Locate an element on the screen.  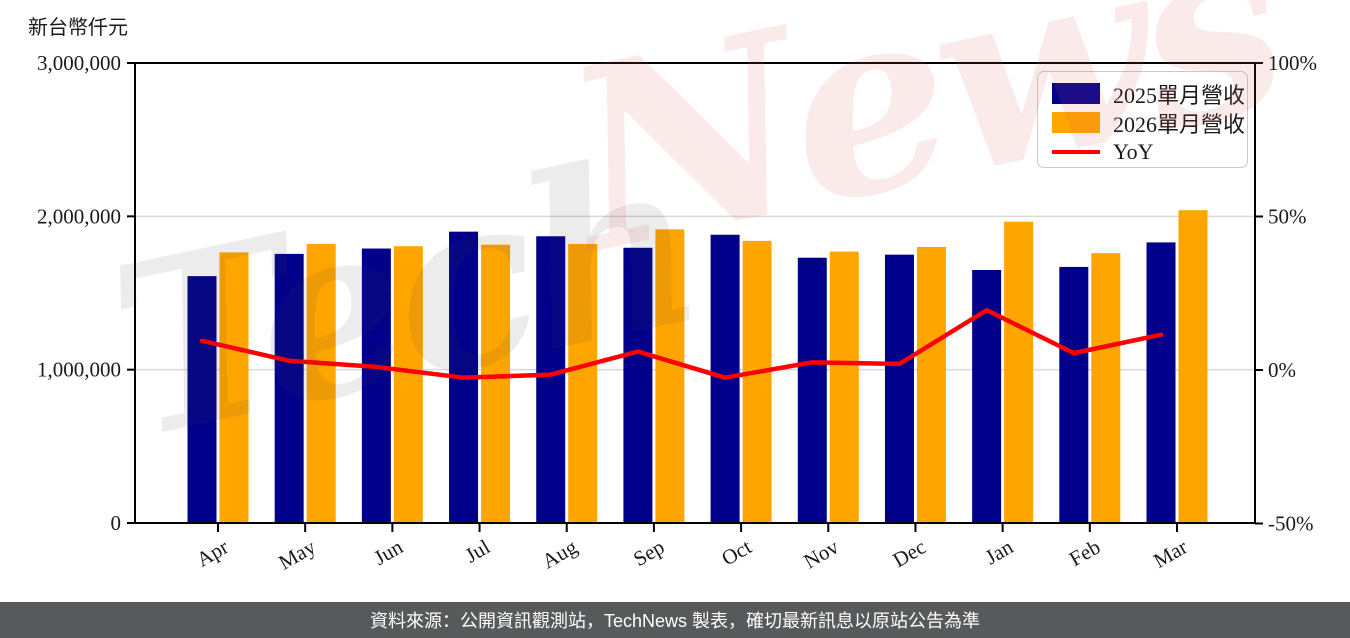
bar-2025-mar is located at coordinates (1161, 382).